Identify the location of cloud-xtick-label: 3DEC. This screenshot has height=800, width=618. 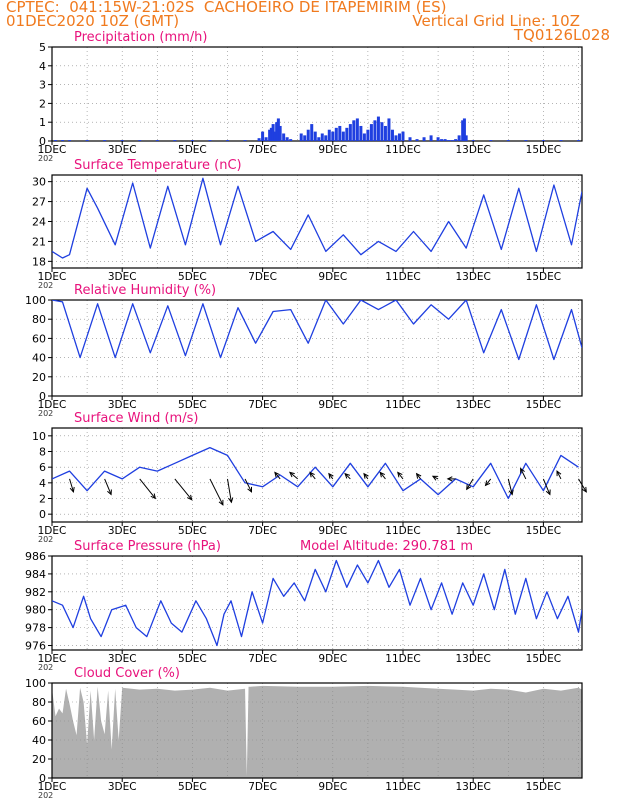
(122, 787).